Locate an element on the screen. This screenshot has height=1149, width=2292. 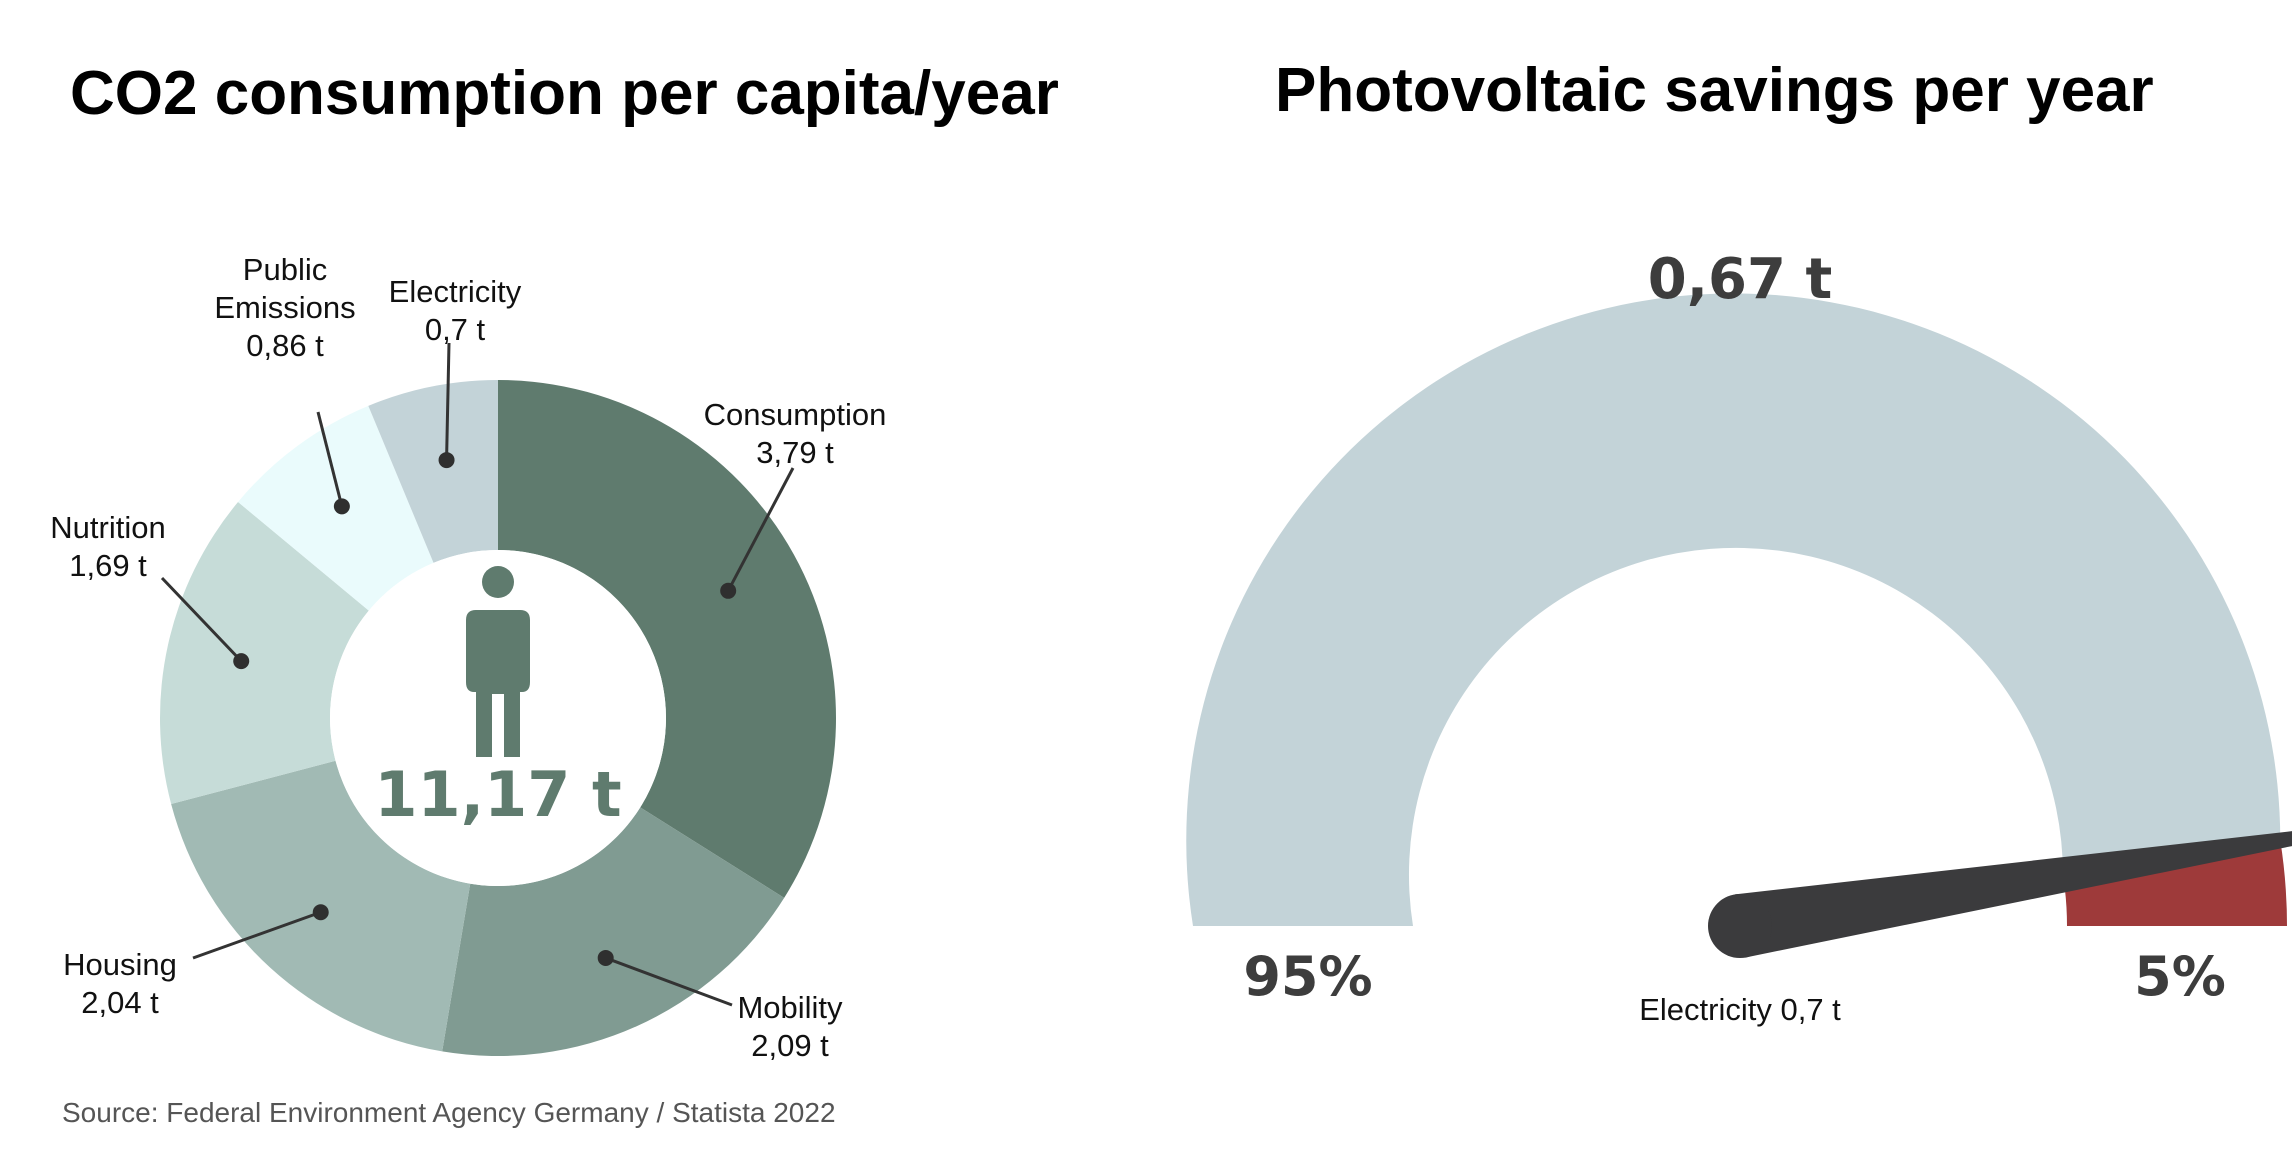
gauge-labels: 95% 5% is located at coordinates (1734, 976).